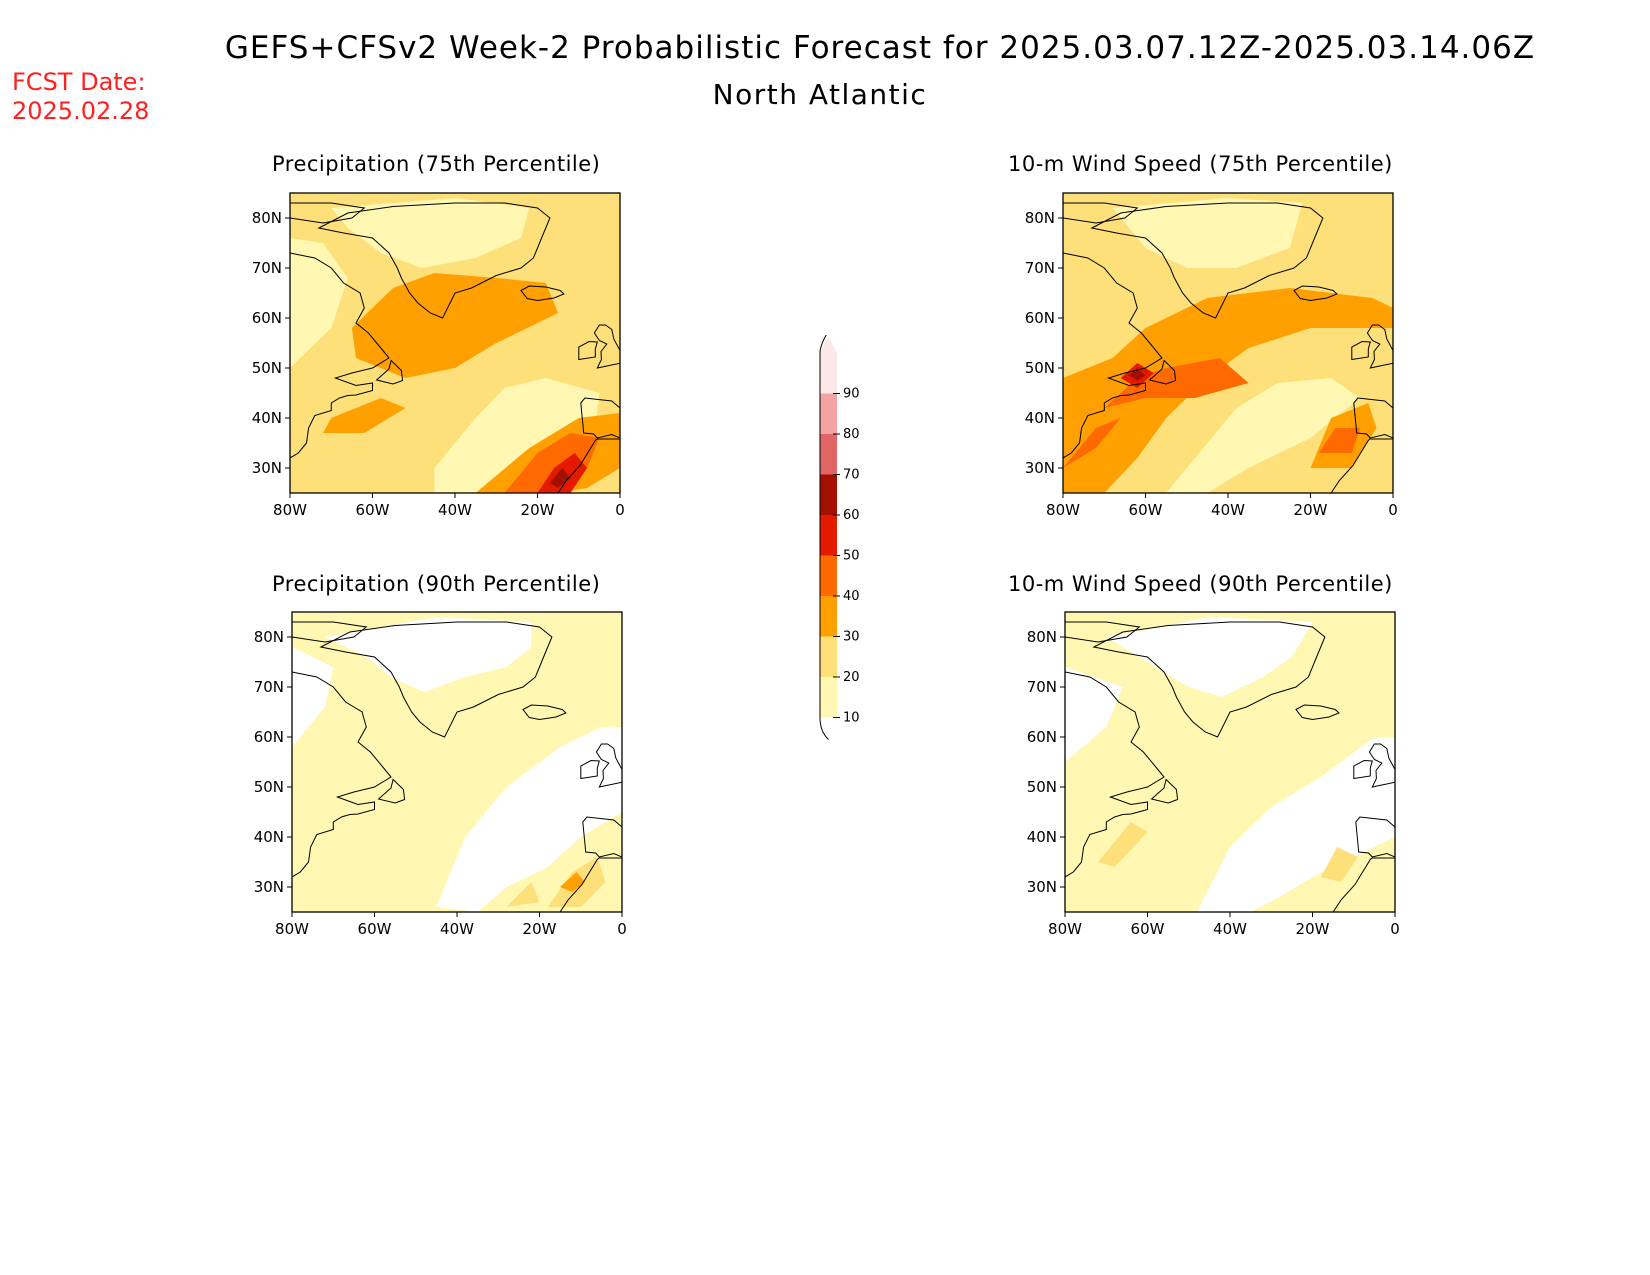 The image size is (1650, 1275). Describe the element at coordinates (851, 718) in the screenshot. I see `colorbar-label: 10` at that location.